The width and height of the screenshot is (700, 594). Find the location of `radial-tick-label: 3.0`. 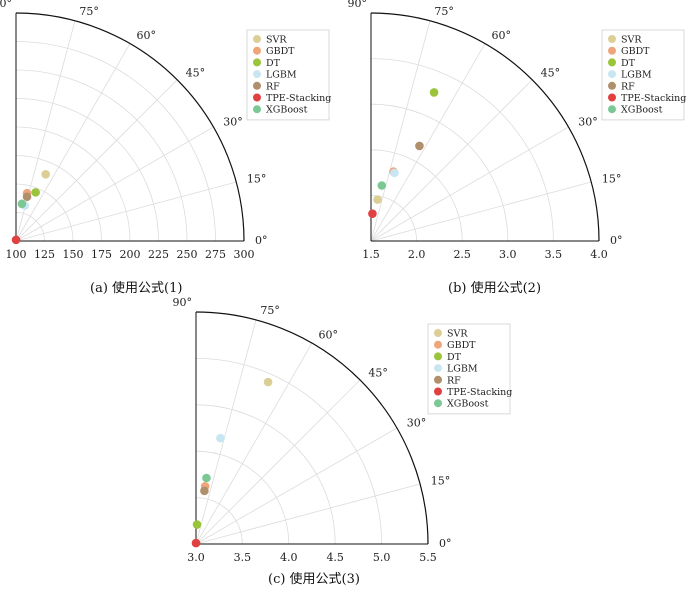

radial-tick-label: 3.0 is located at coordinates (196, 557).